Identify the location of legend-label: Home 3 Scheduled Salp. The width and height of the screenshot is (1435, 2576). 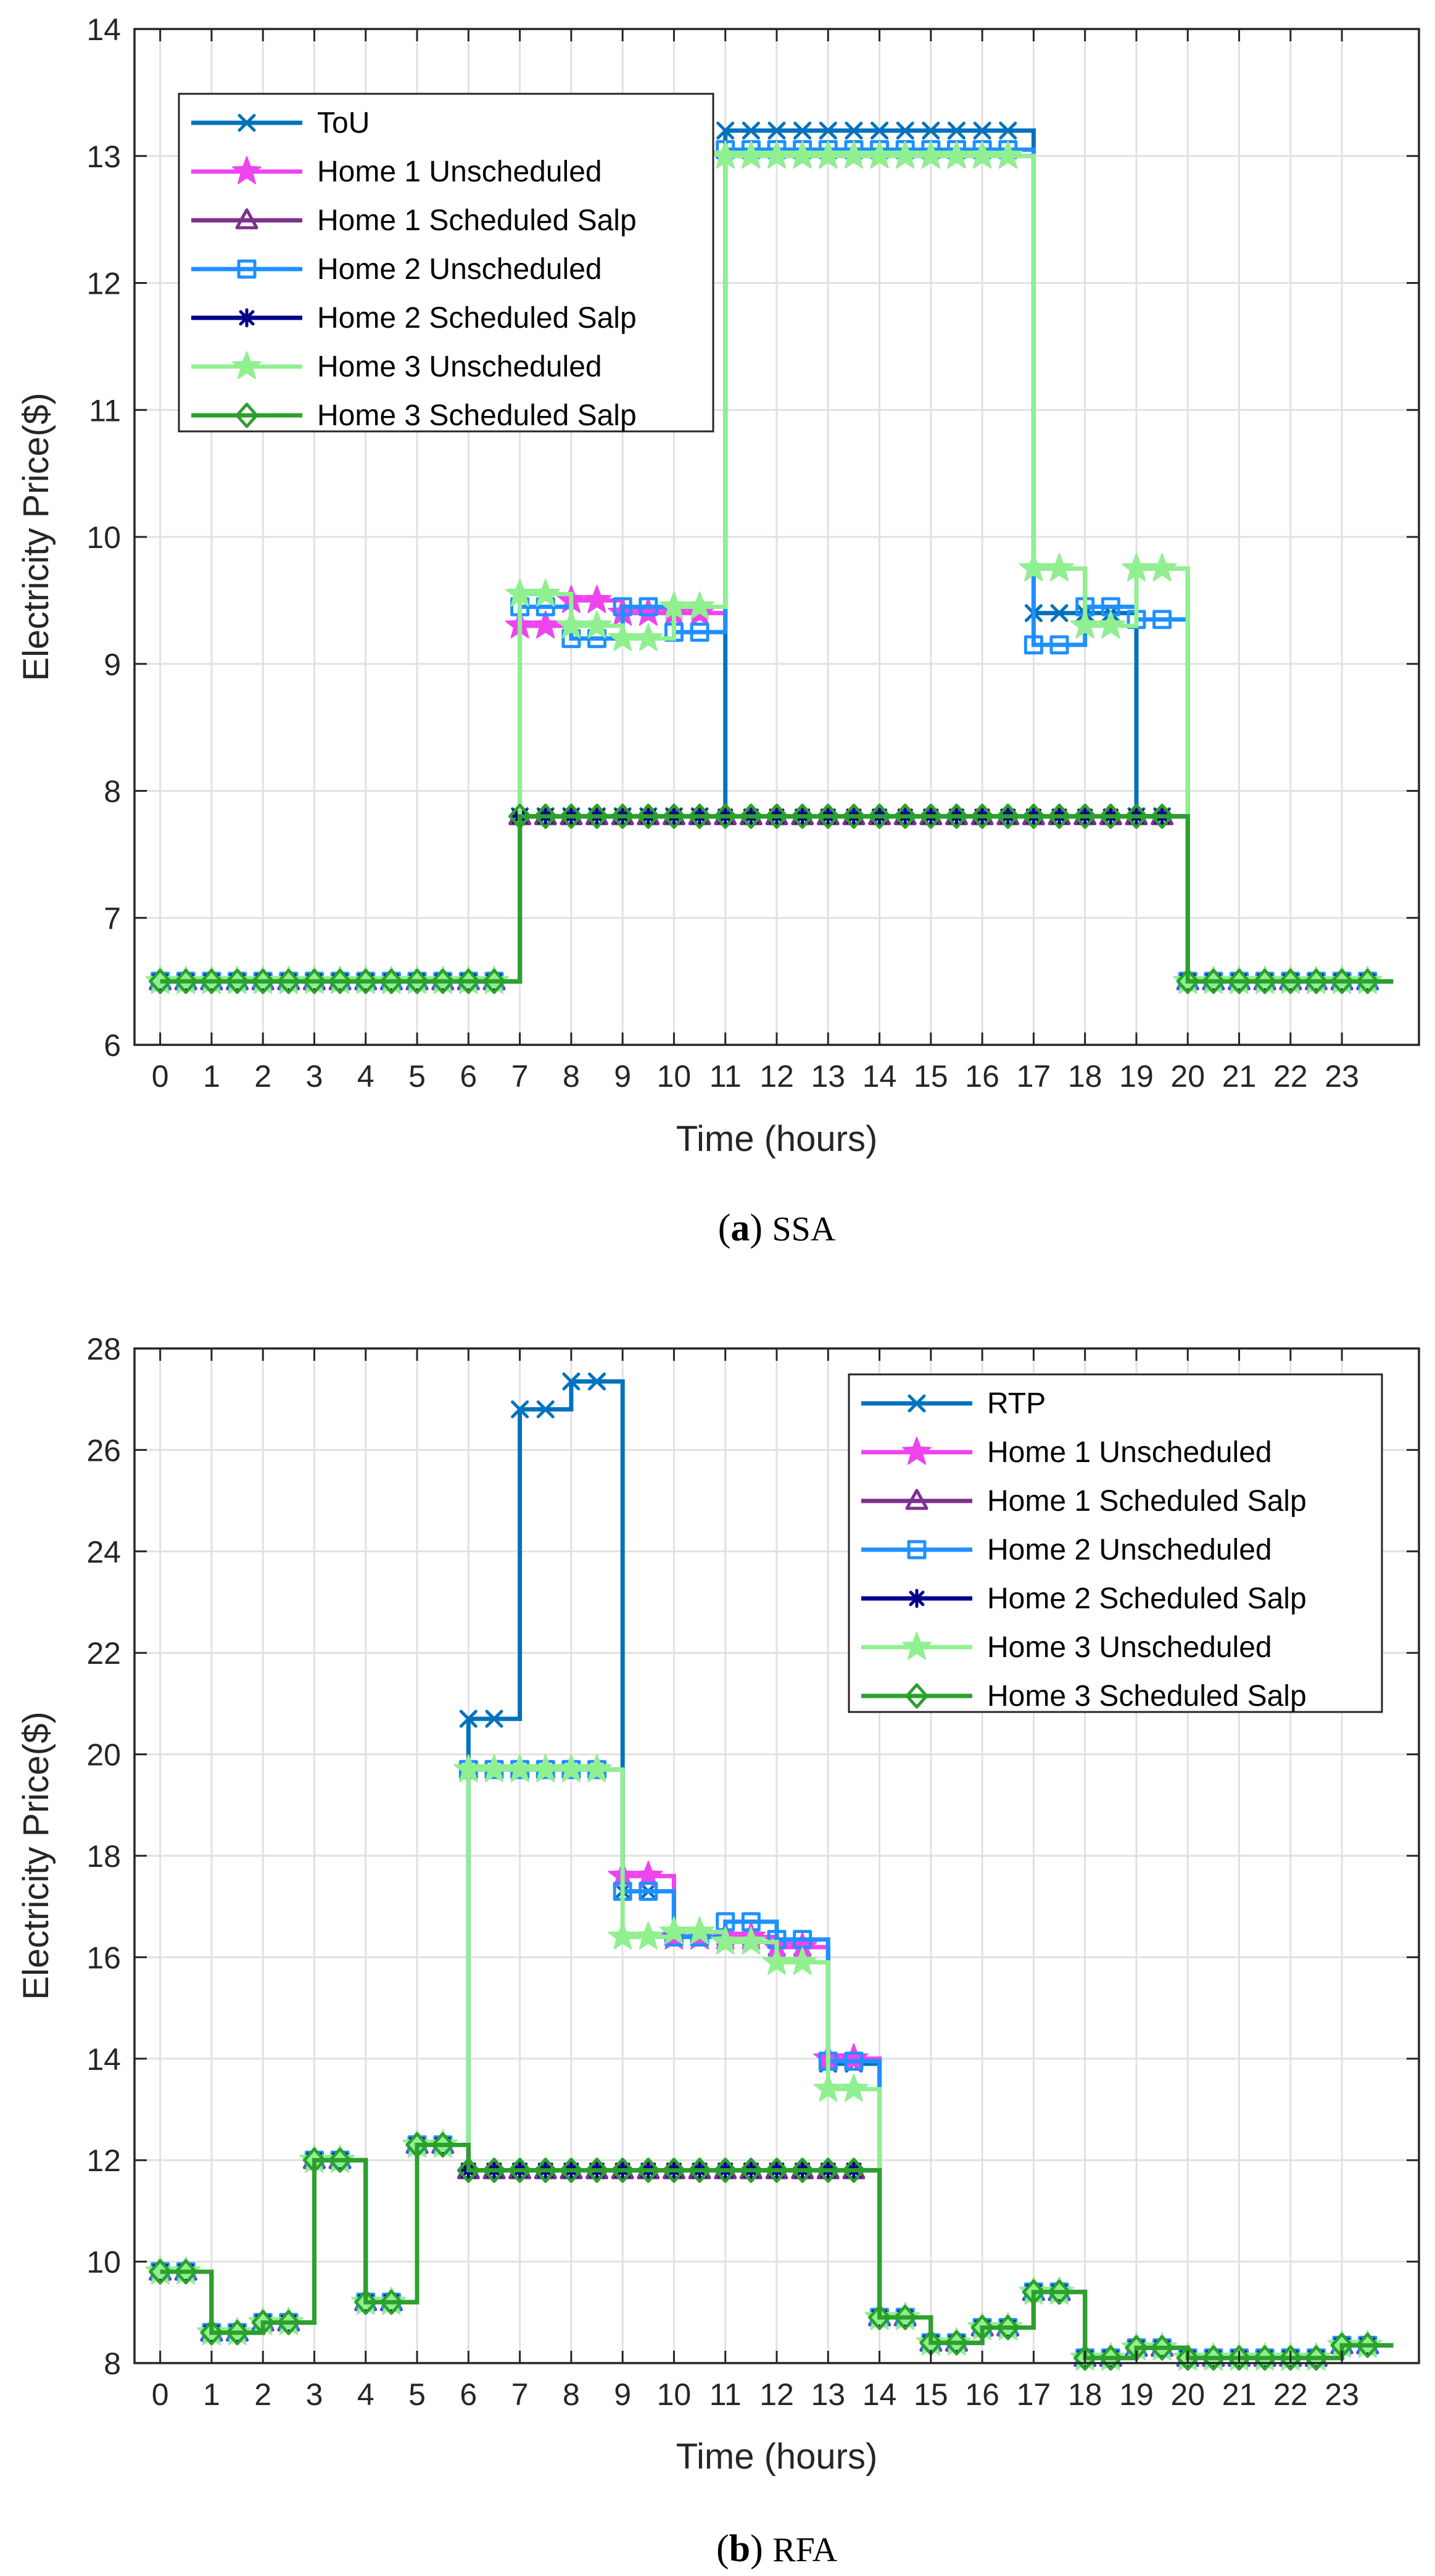
(1147, 1696).